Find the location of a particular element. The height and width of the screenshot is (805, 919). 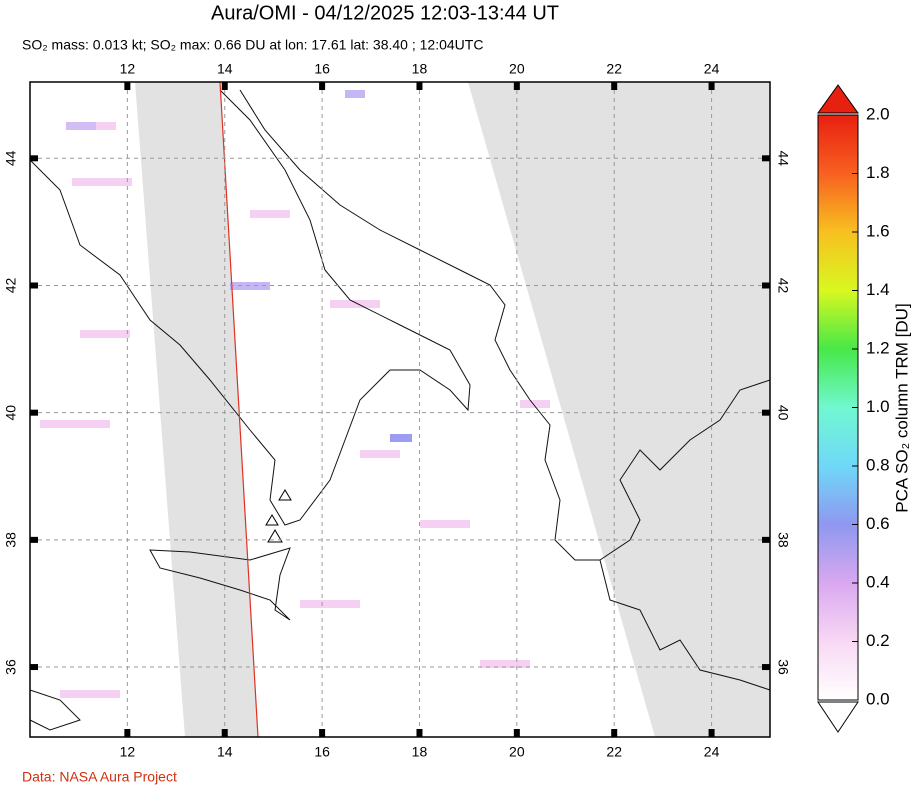

colorbar-tick-label: 1.2 is located at coordinates (878, 347).